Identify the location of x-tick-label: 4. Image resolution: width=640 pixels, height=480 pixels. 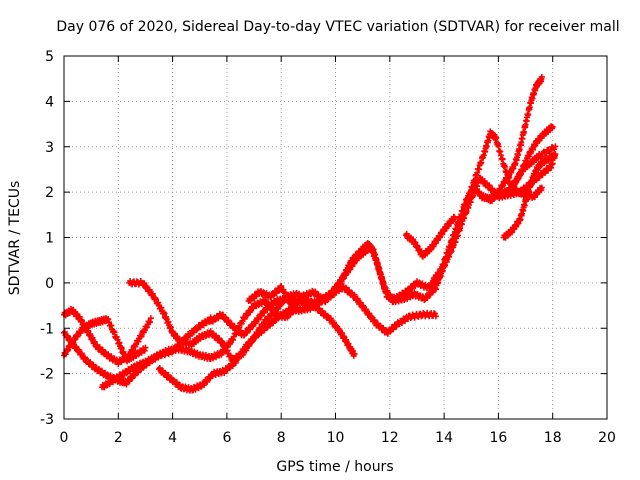
(172, 438).